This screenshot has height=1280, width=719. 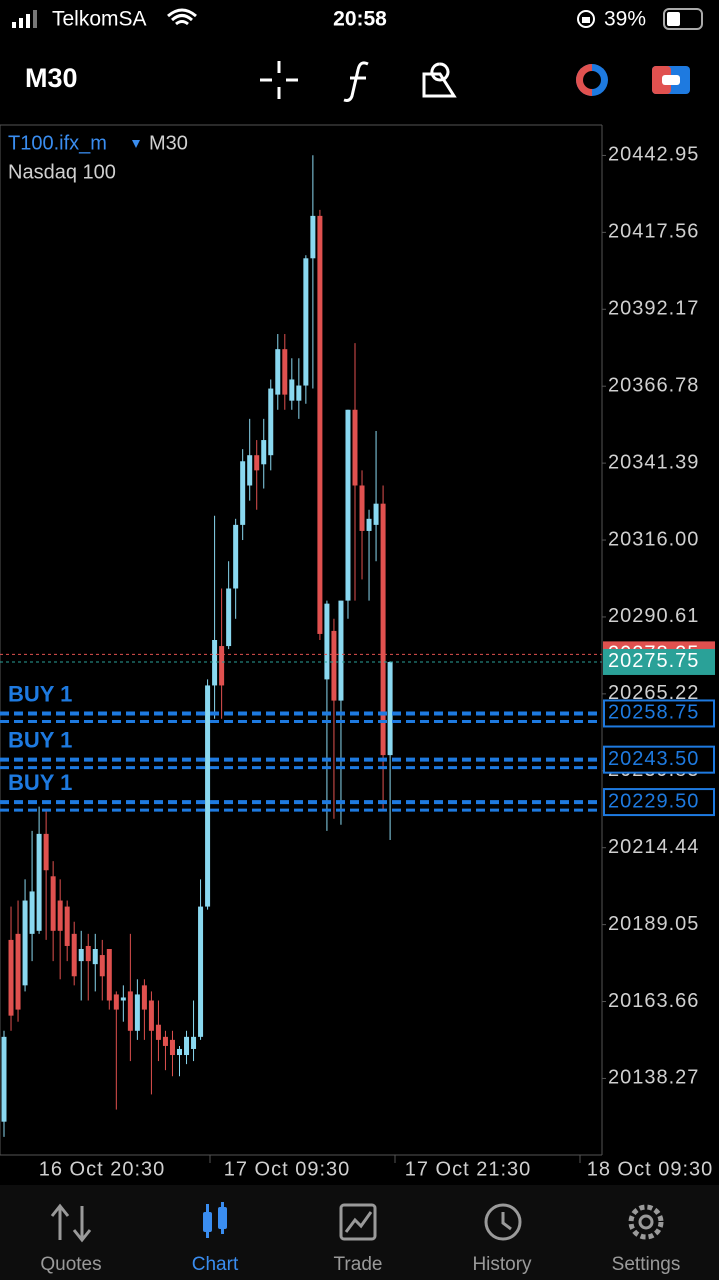 I want to click on symbol-dropdown, so click(x=136, y=144).